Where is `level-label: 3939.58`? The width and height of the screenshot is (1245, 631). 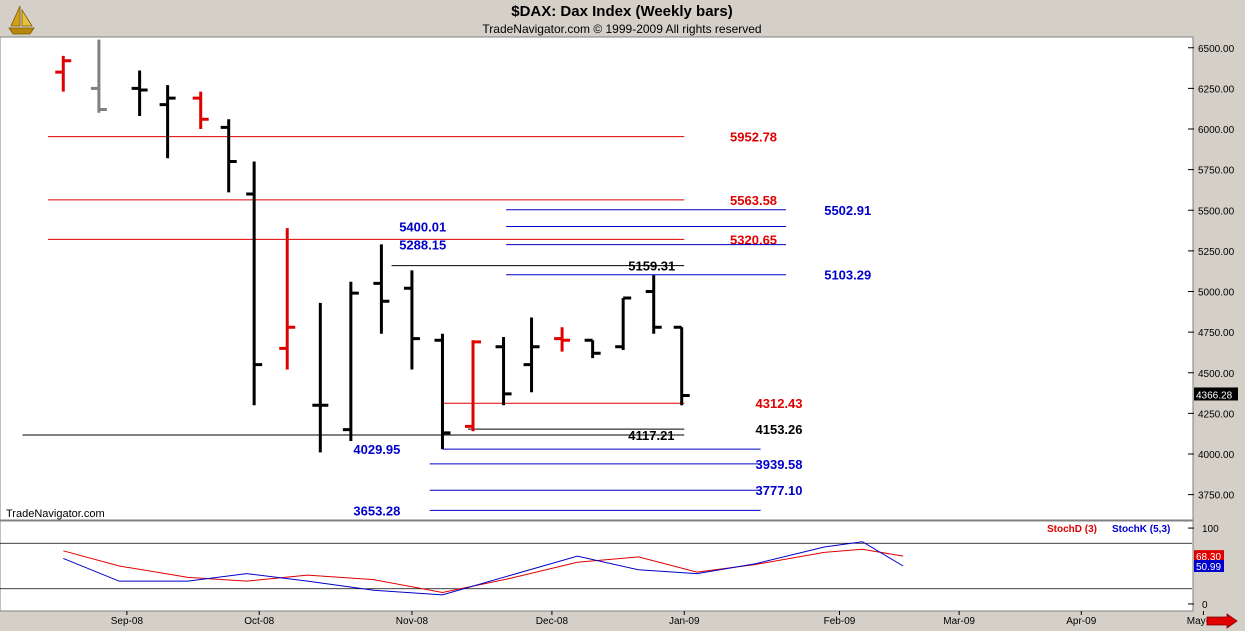 level-label: 3939.58 is located at coordinates (779, 464).